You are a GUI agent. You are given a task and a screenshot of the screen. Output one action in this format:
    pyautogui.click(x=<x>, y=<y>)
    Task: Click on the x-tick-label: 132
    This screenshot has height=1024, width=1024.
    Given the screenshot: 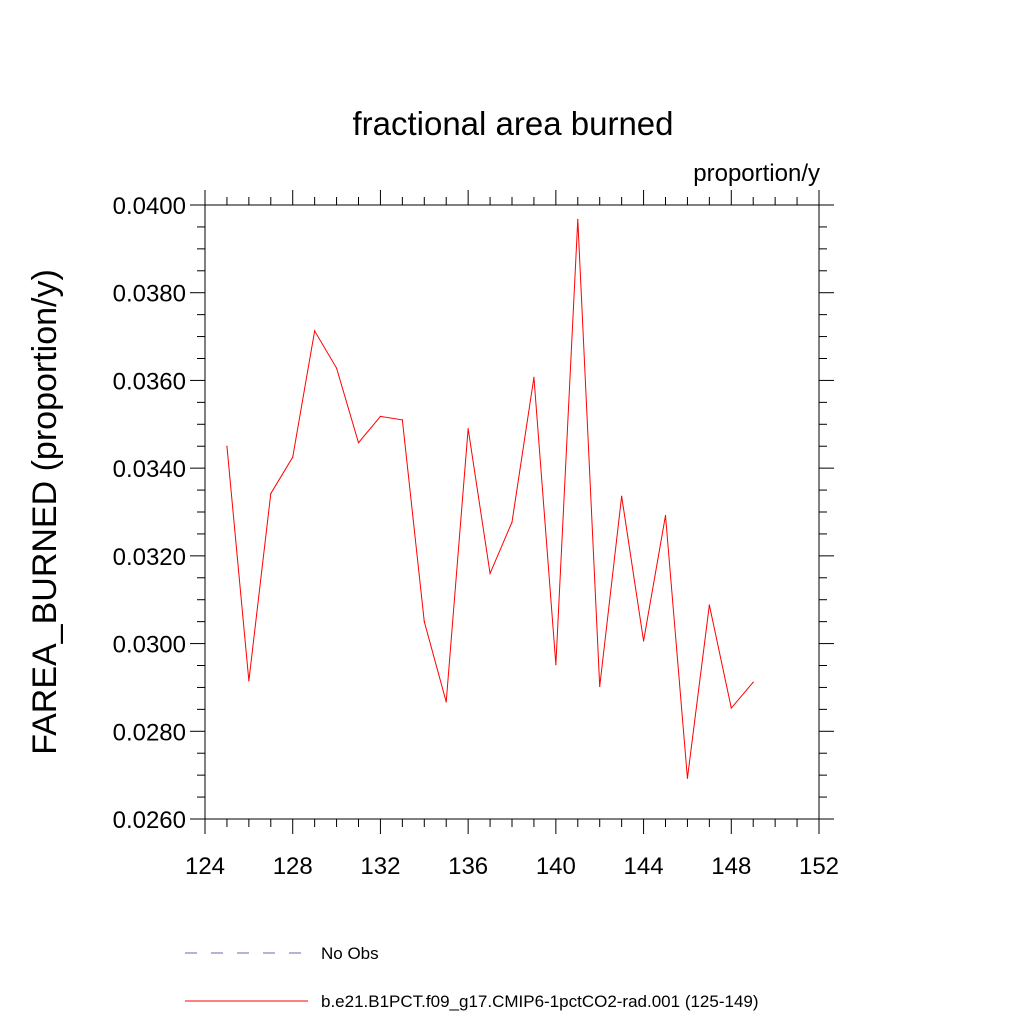 What is the action you would take?
    pyautogui.click(x=380, y=866)
    